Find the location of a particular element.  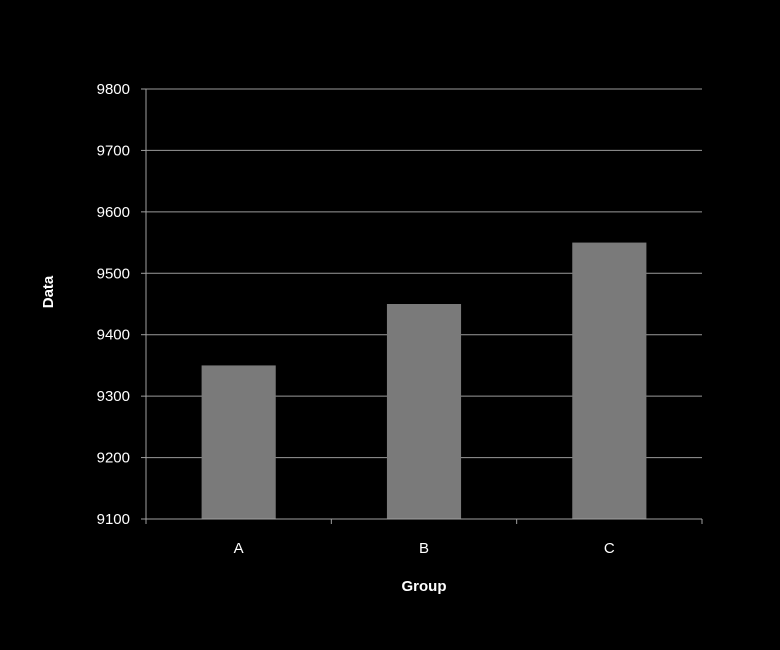

bar-c is located at coordinates (609, 381).